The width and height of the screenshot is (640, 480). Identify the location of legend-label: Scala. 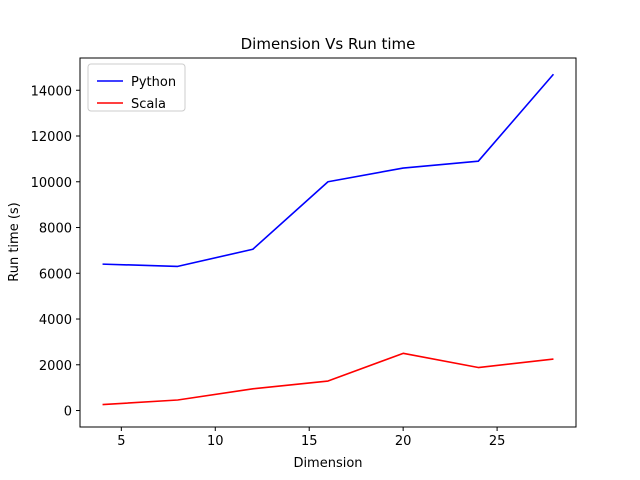
(148, 104).